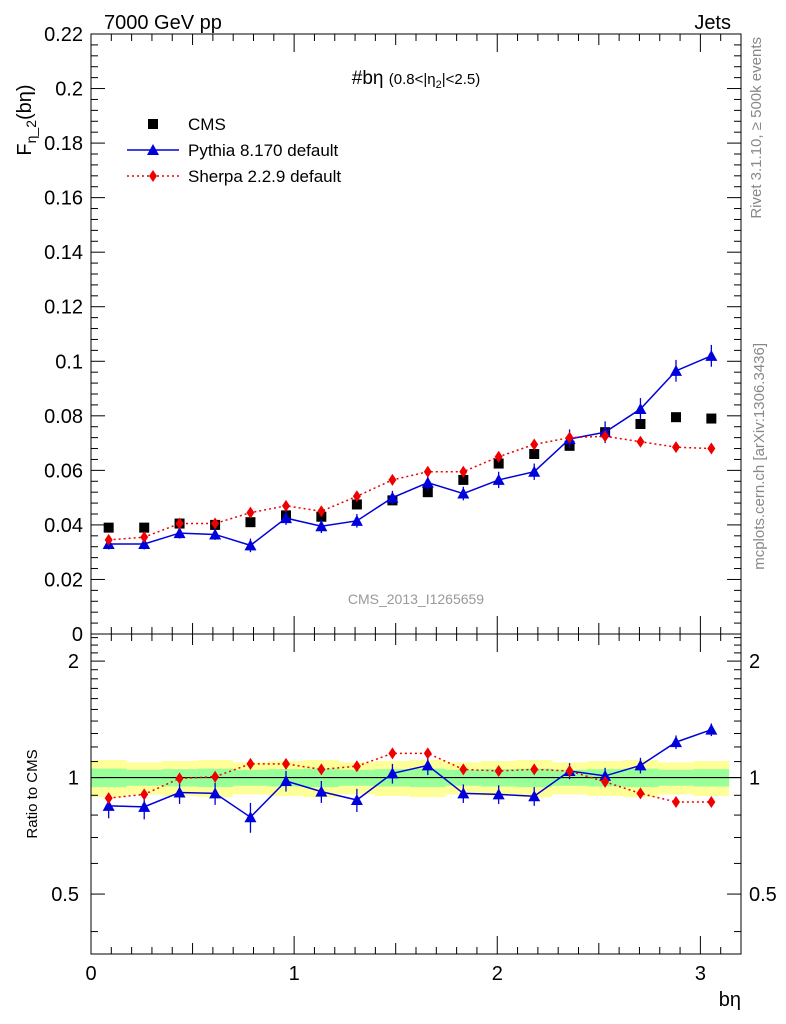 The width and height of the screenshot is (786, 1024). I want to click on x-axis-label: bη, so click(730, 1000).